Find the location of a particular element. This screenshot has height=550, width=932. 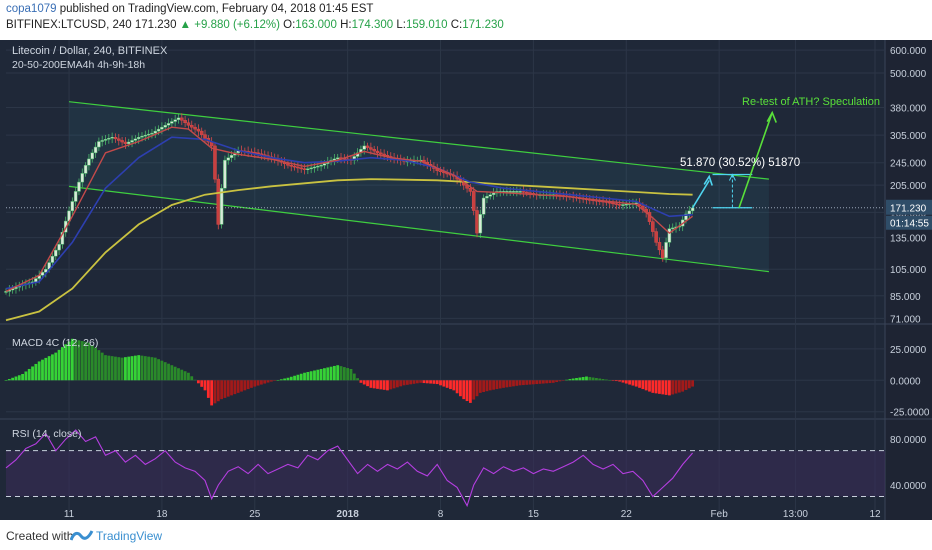

channel-upper-line is located at coordinates (418, 140).